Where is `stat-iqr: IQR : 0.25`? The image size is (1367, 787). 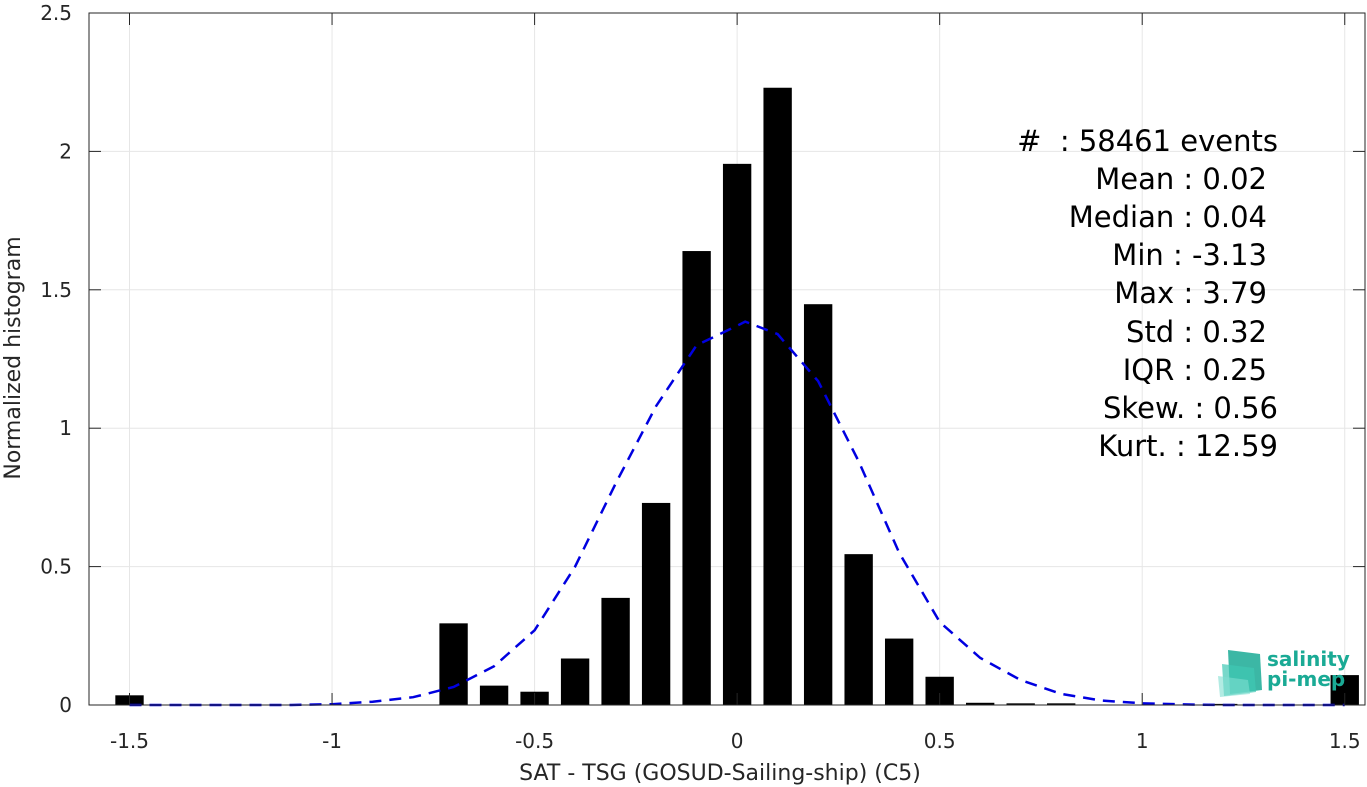
stat-iqr: IQR : 0.25 is located at coordinates (1195, 370).